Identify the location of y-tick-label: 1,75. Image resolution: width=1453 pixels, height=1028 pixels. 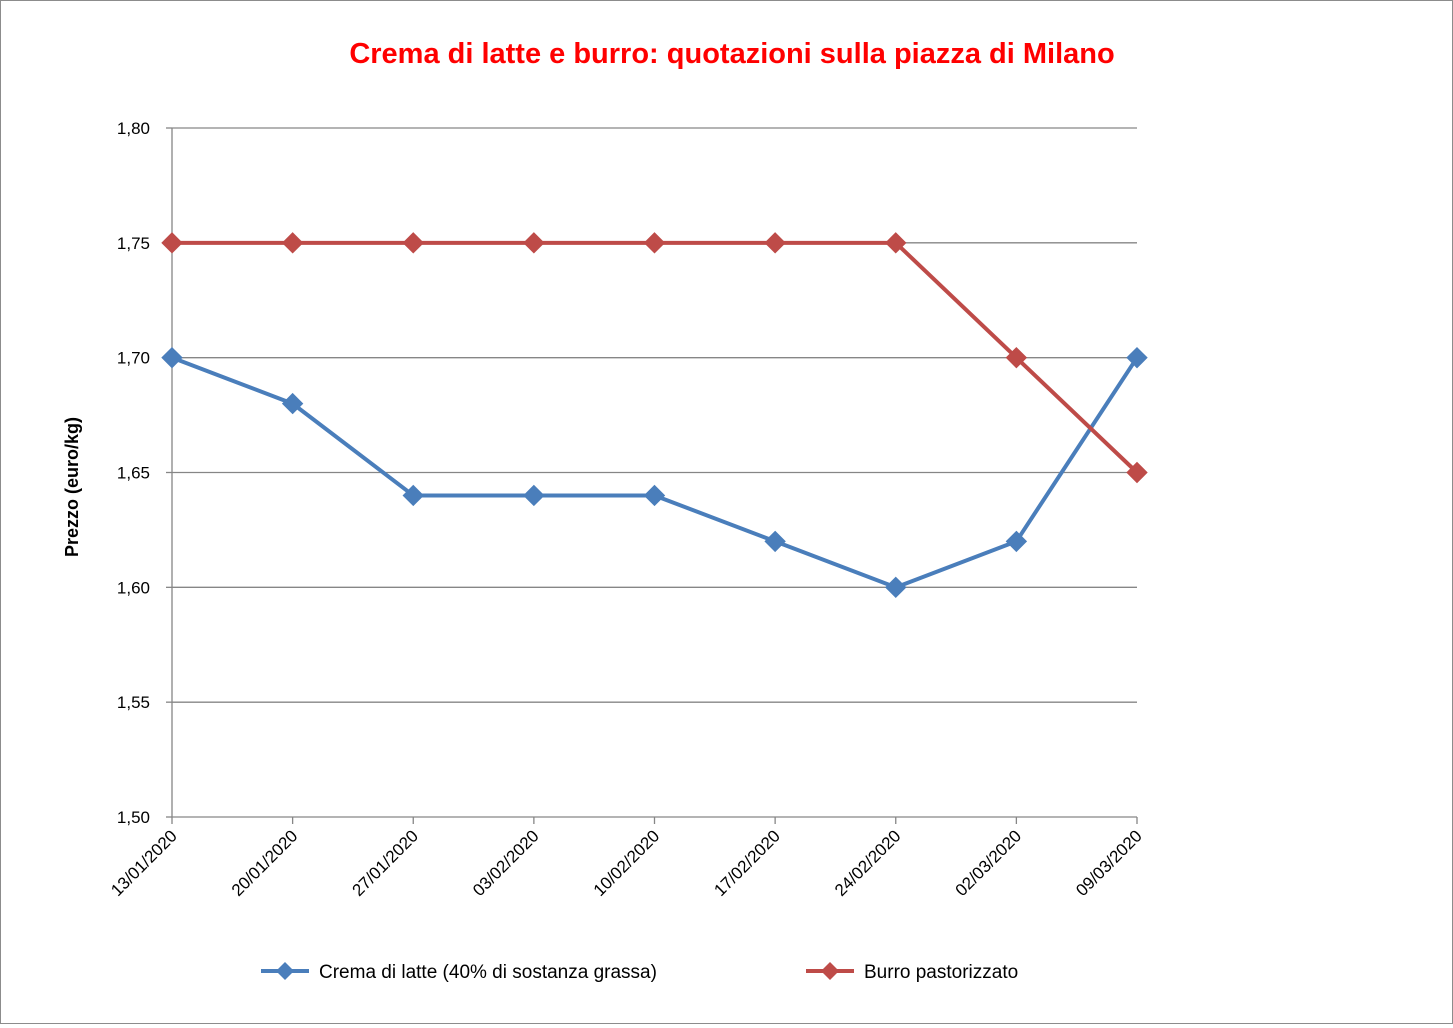
(133, 243).